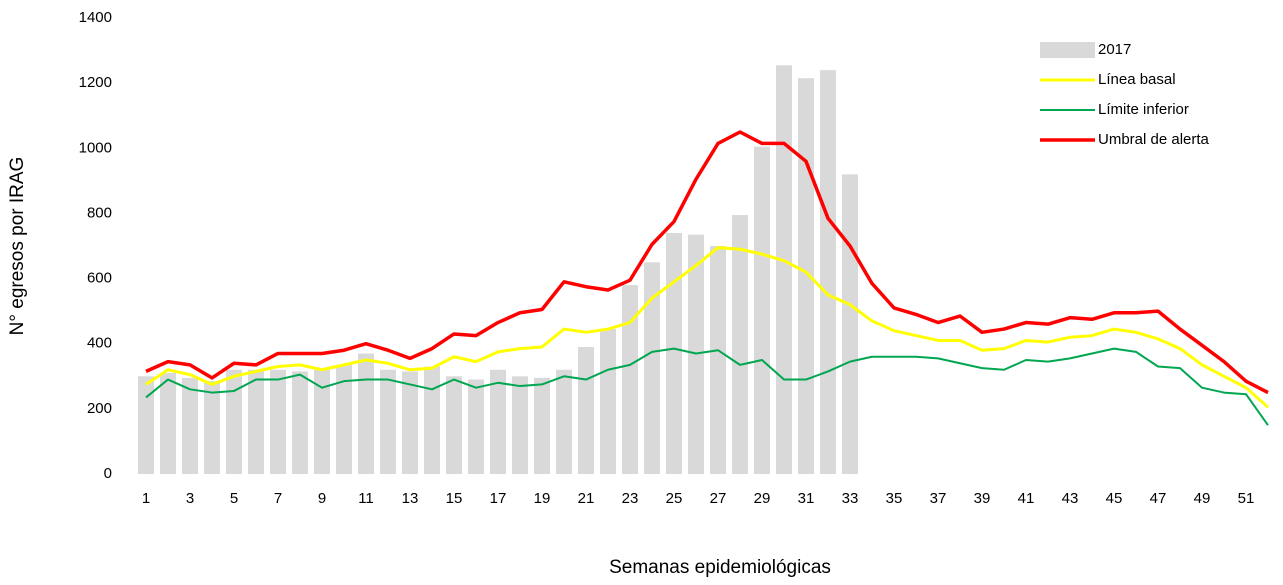 This screenshot has height=585, width=1283. What do you see at coordinates (1026, 498) in the screenshot?
I see `x-tick-label: 41` at bounding box center [1026, 498].